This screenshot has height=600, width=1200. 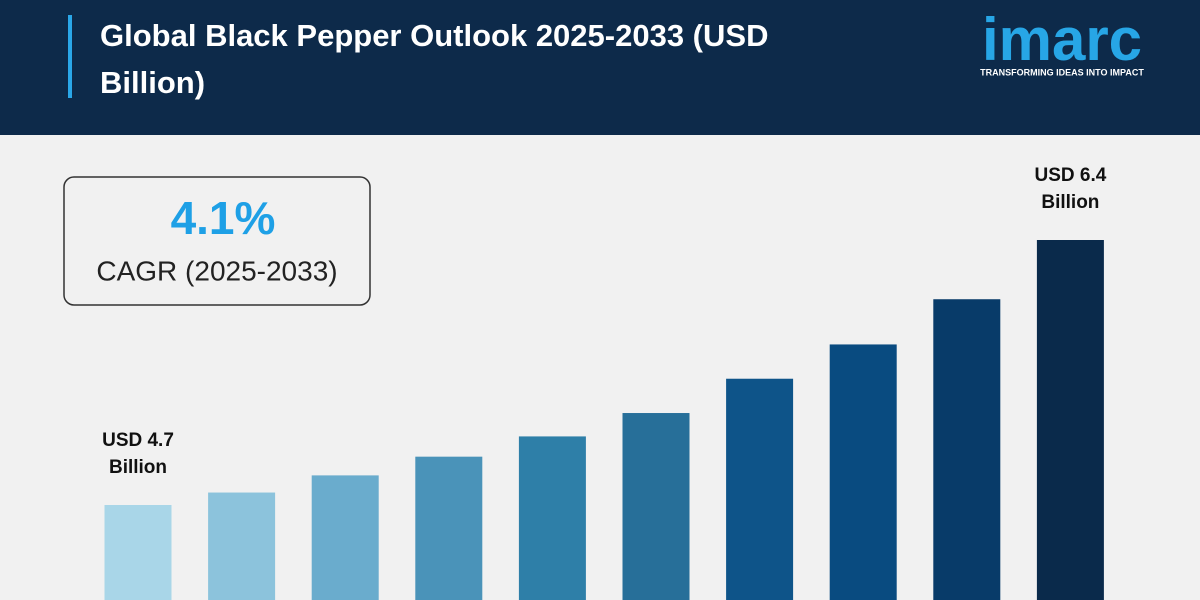 I want to click on cagr-value: 4.1%, so click(x=223, y=218).